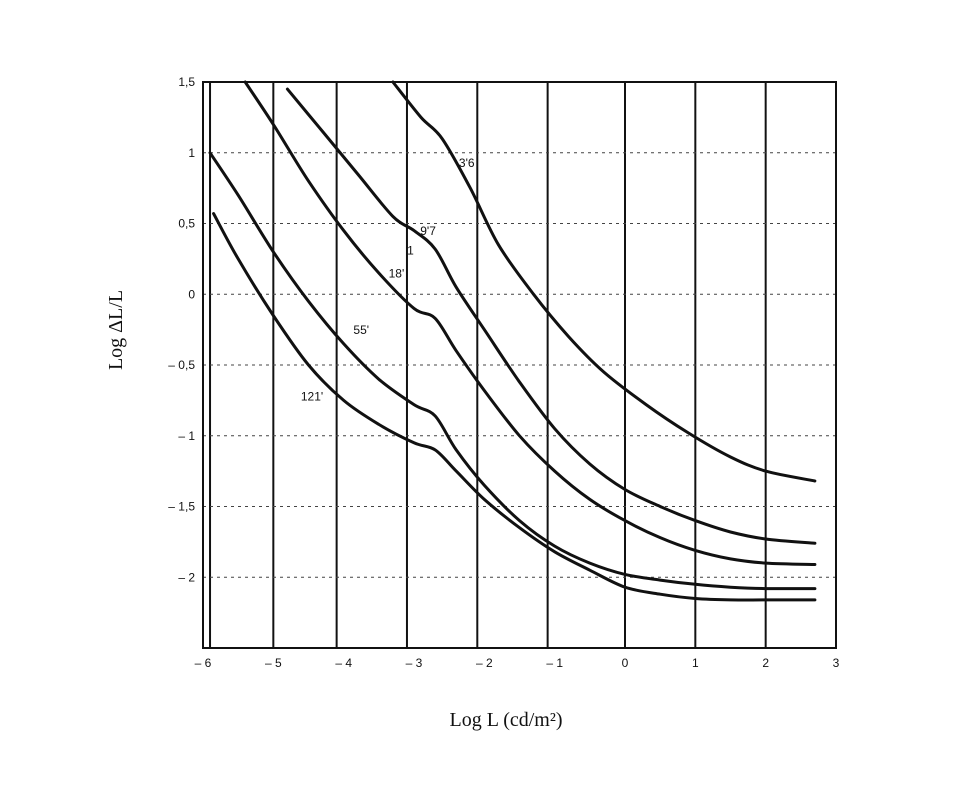 This screenshot has height=812, width=974. I want to click on x-tick-label: – 3, so click(414, 663).